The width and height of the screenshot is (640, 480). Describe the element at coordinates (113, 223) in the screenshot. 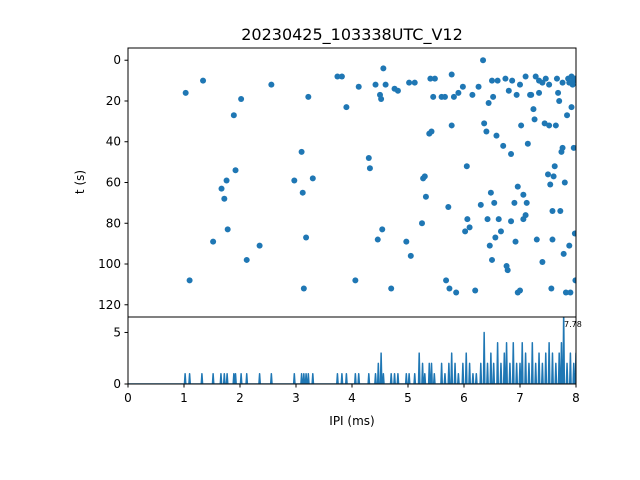

I see `y-tick-label: 80` at that location.